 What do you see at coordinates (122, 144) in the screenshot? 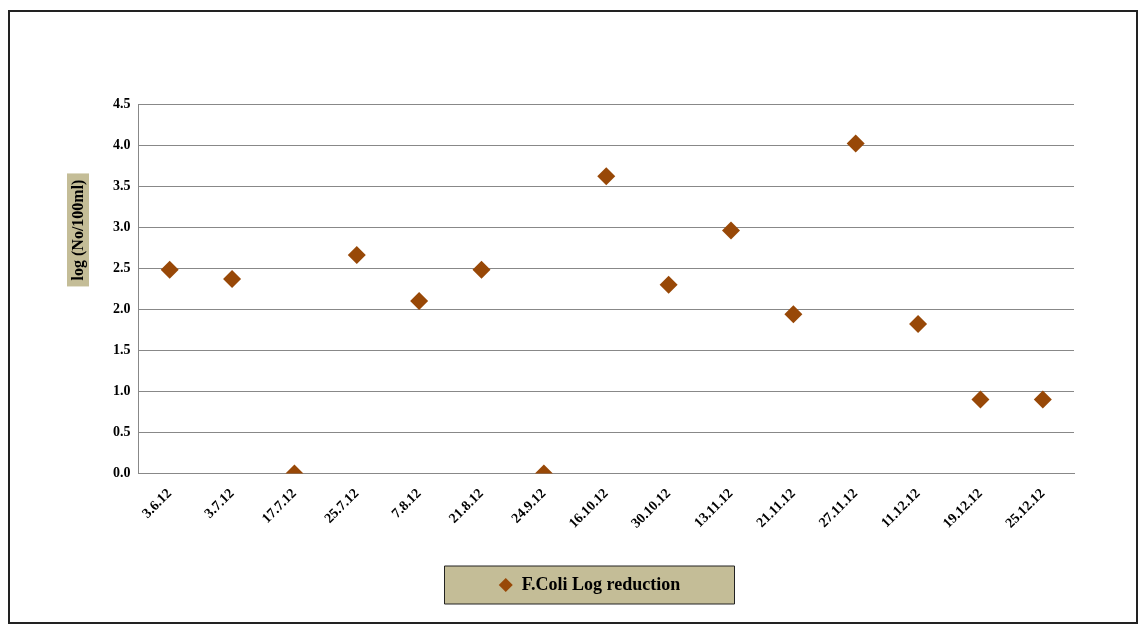
I see `y-tick-label: 4.0` at bounding box center [122, 144].